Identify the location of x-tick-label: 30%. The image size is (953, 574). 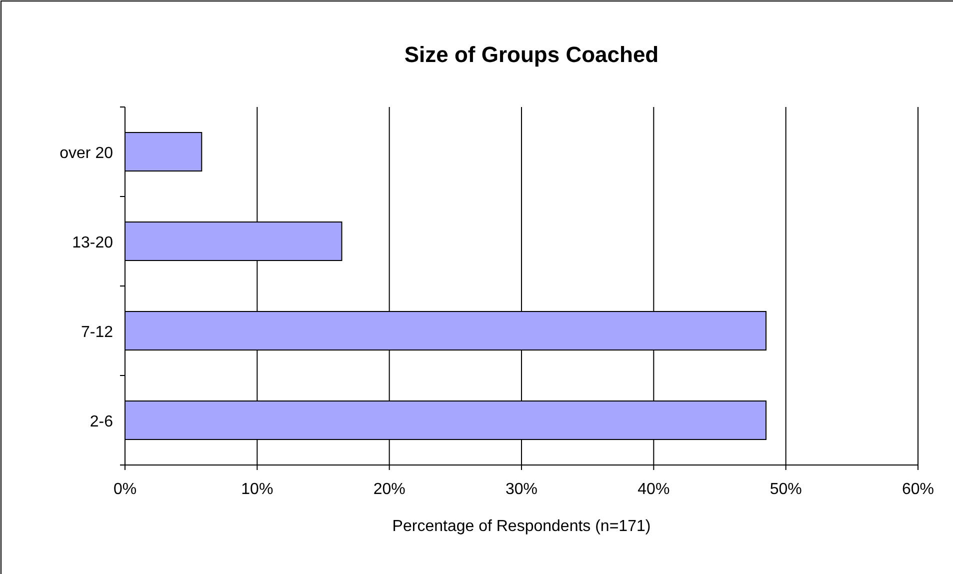
(521, 489).